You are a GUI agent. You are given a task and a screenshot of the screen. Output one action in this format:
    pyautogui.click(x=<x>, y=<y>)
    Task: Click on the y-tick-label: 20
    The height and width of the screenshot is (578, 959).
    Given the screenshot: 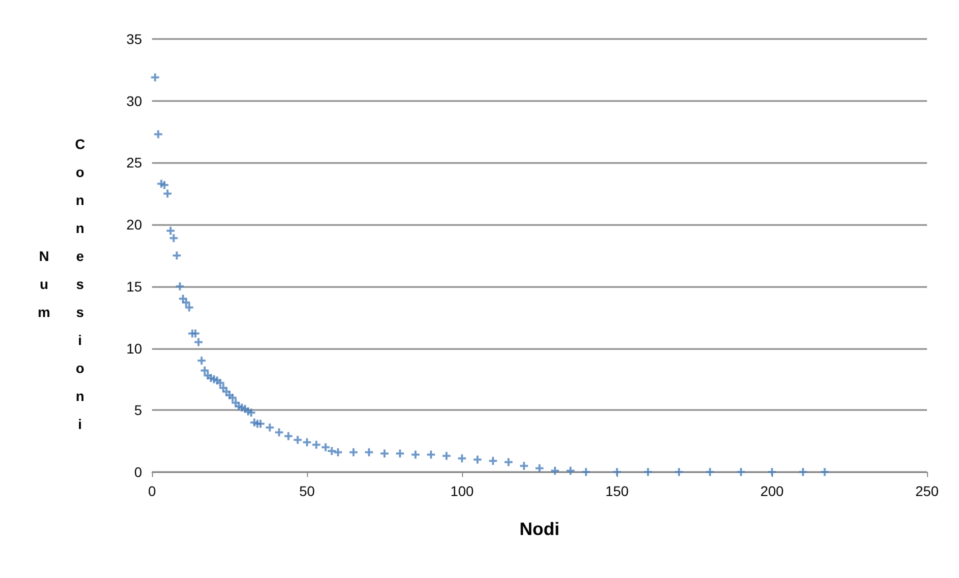 What is the action you would take?
    pyautogui.click(x=134, y=224)
    